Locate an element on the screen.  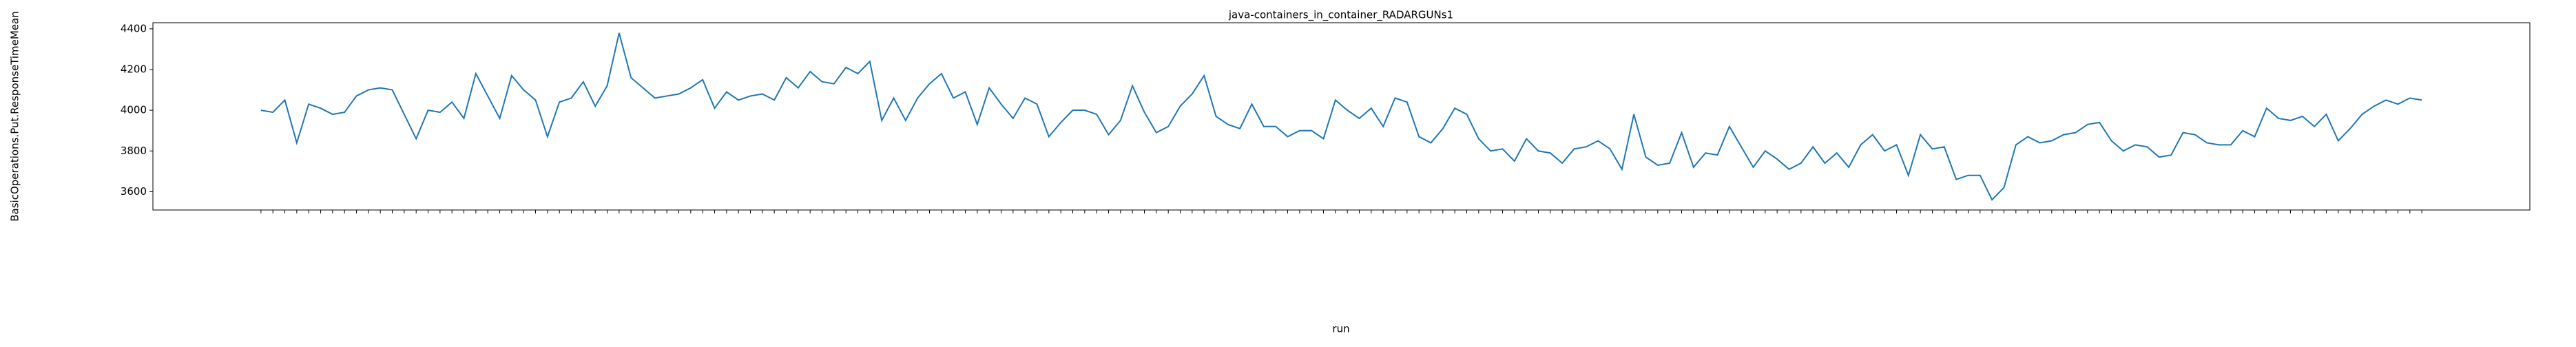
x-axis-label: run is located at coordinates (1340, 329).